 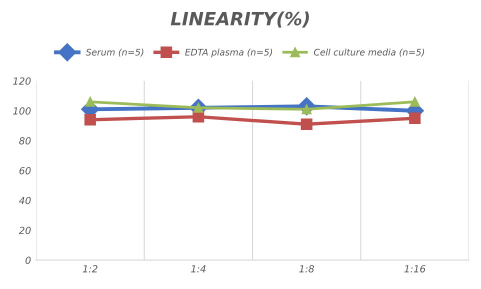 What do you see at coordinates (22, 81) in the screenshot?
I see `y-tick-label: 120` at bounding box center [22, 81].